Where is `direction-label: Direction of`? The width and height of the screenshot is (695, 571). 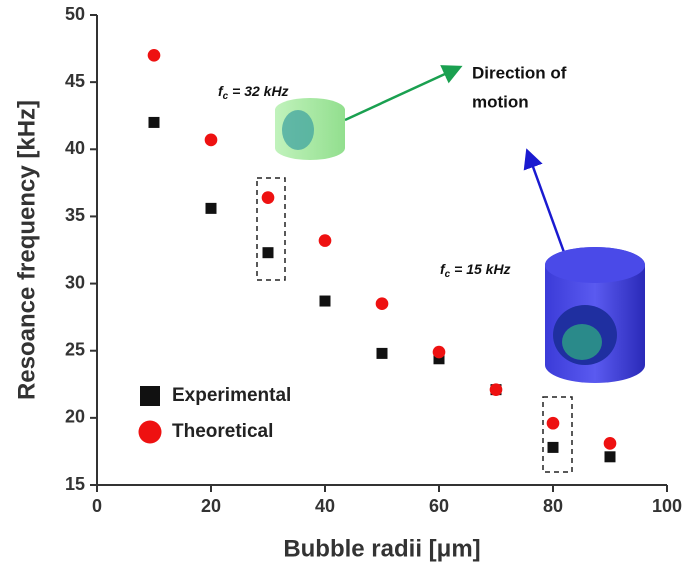
direction-label: Direction of is located at coordinates (519, 72).